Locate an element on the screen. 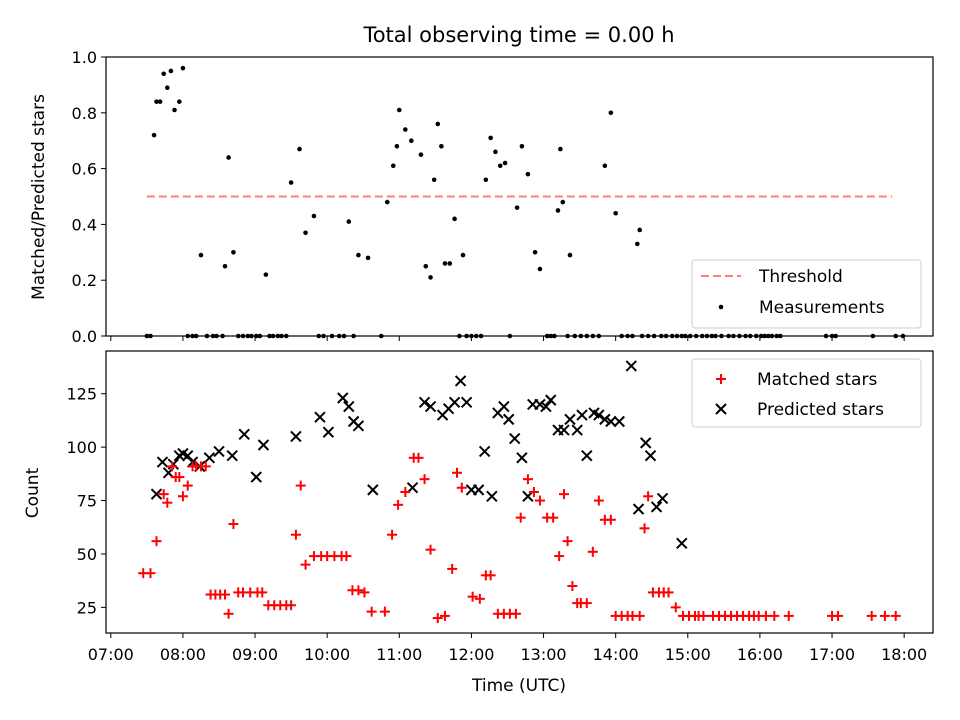 The height and width of the screenshot is (720, 960). legend-predicted-swatch is located at coordinates (721, 409).